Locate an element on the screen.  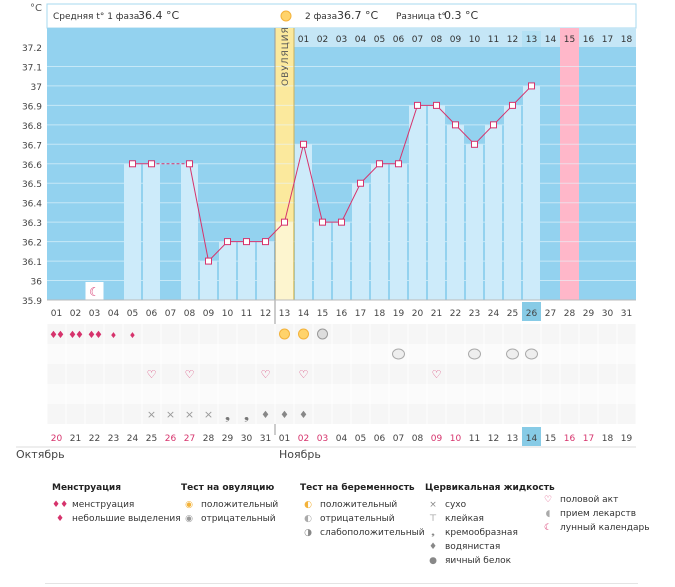
date-label: 06 is located at coordinates (380, 439).